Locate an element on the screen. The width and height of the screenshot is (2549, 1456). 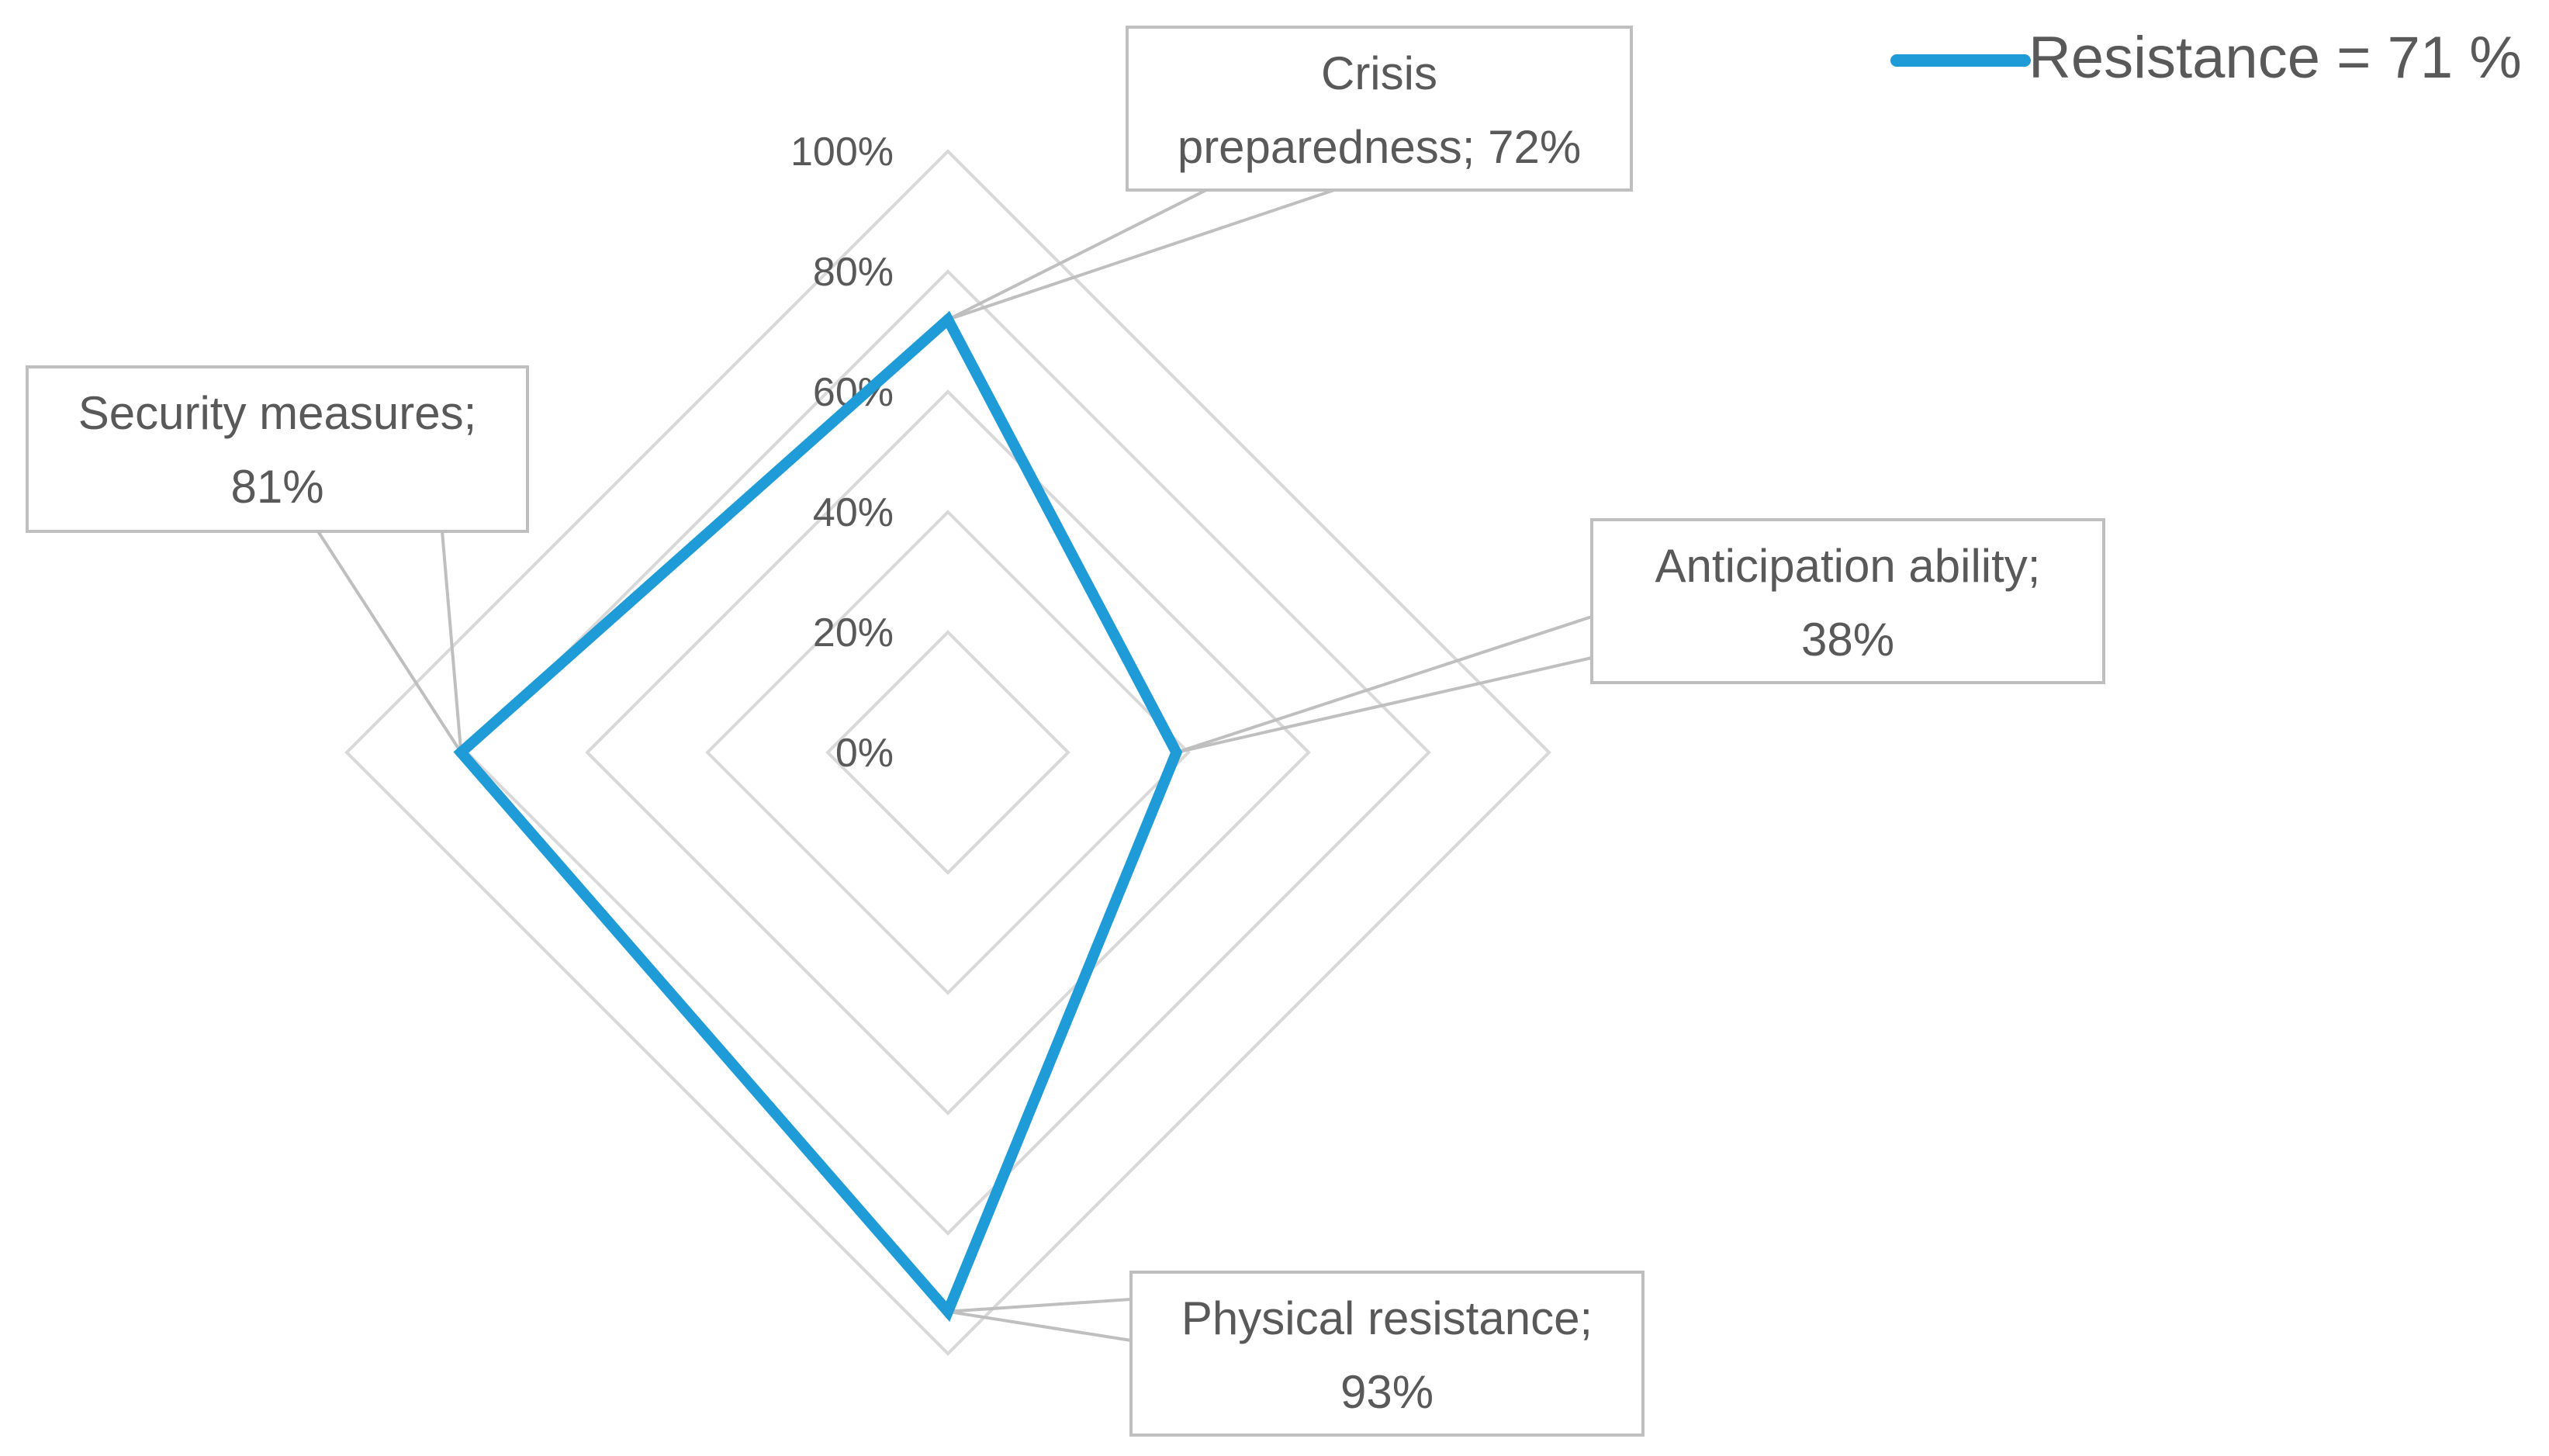
data-label-text: Anticipation ability; 38% is located at coordinates (1848, 603).